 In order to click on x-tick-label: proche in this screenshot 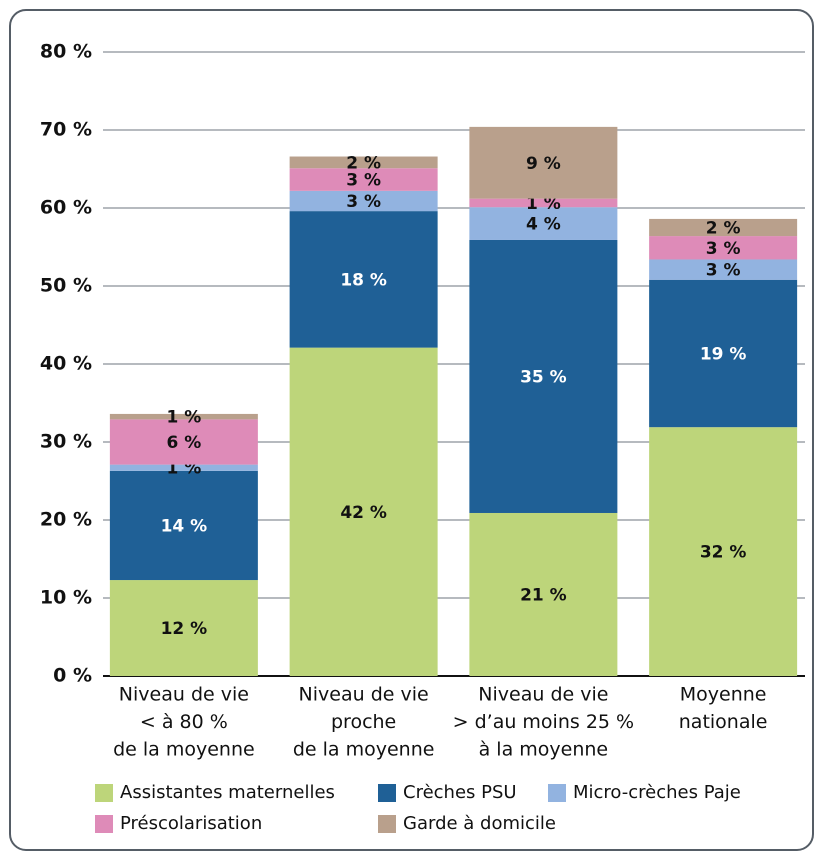, I will do `click(363, 722)`.